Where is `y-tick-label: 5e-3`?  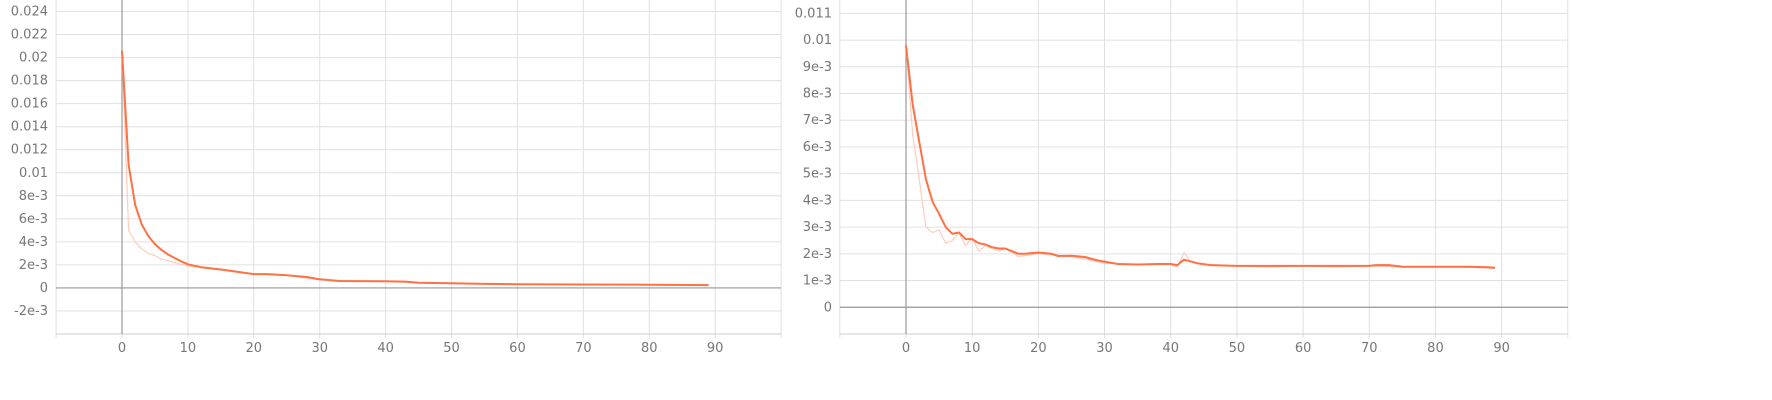 y-tick-label: 5e-3 is located at coordinates (817, 174).